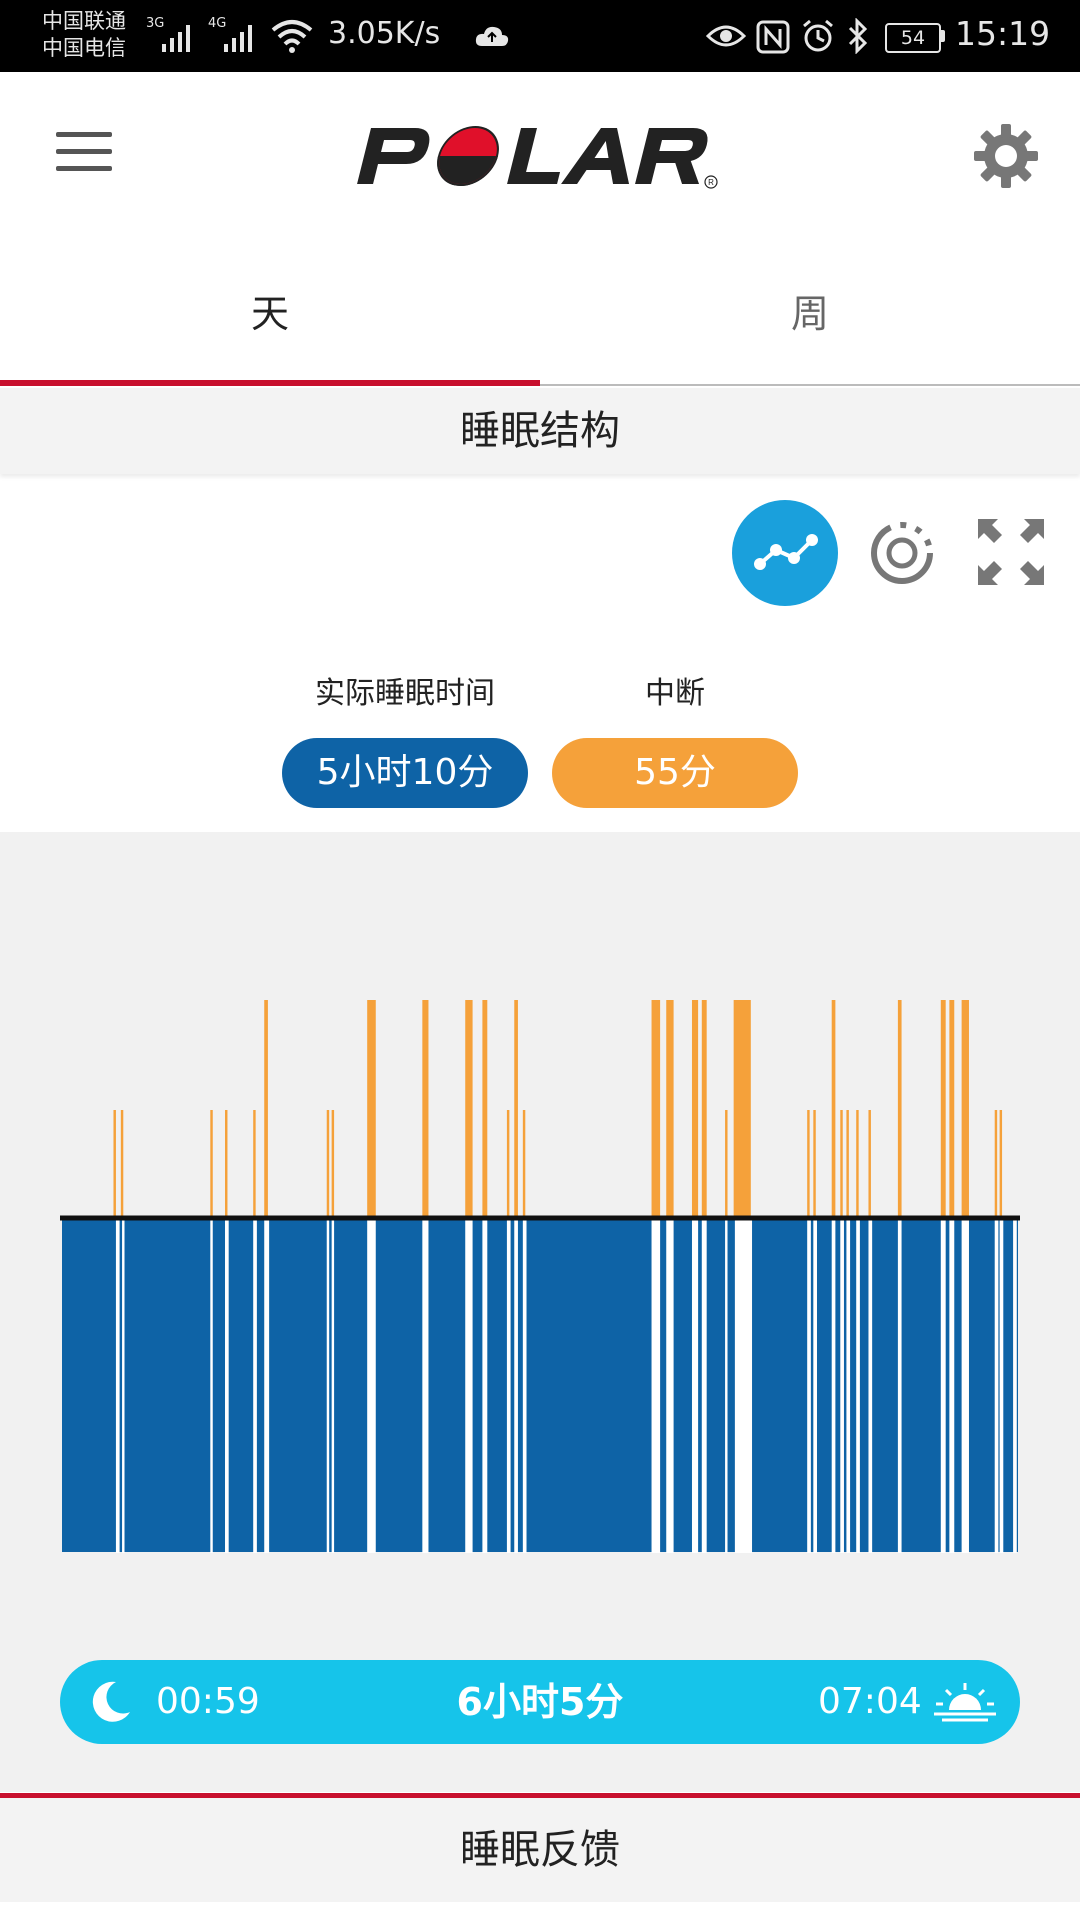 This screenshot has height=1920, width=1080. I want to click on interruption-bars, so click(558, 1110).